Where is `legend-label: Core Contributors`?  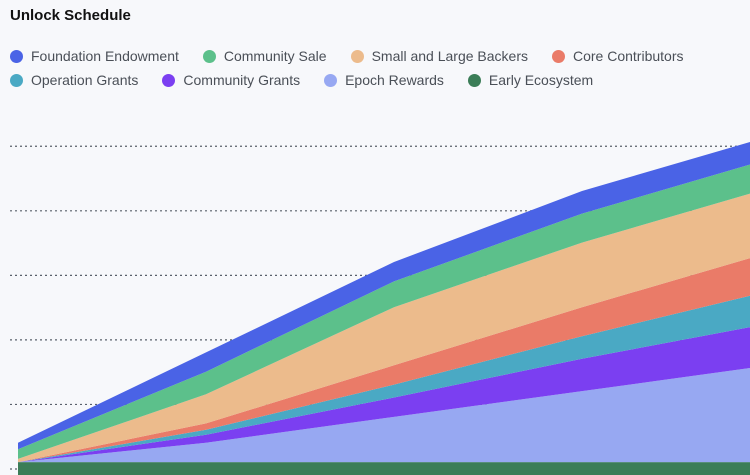 legend-label: Core Contributors is located at coordinates (628, 56).